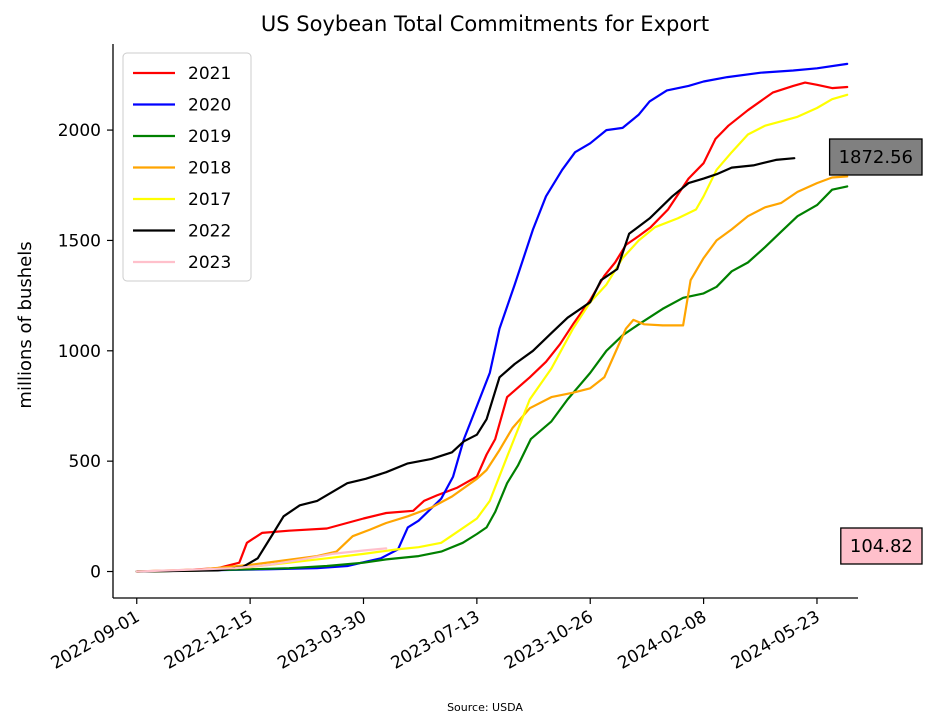 This screenshot has width=930, height=728. What do you see at coordinates (85, 462) in the screenshot?
I see `y-tick-label-500: 500` at bounding box center [85, 462].